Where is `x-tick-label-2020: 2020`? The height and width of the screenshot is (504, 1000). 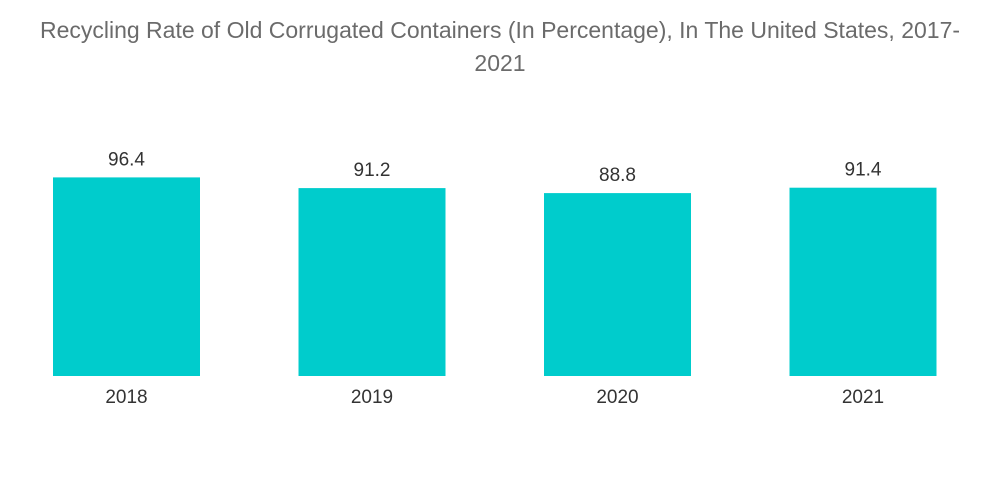 x-tick-label-2020: 2020 is located at coordinates (617, 397).